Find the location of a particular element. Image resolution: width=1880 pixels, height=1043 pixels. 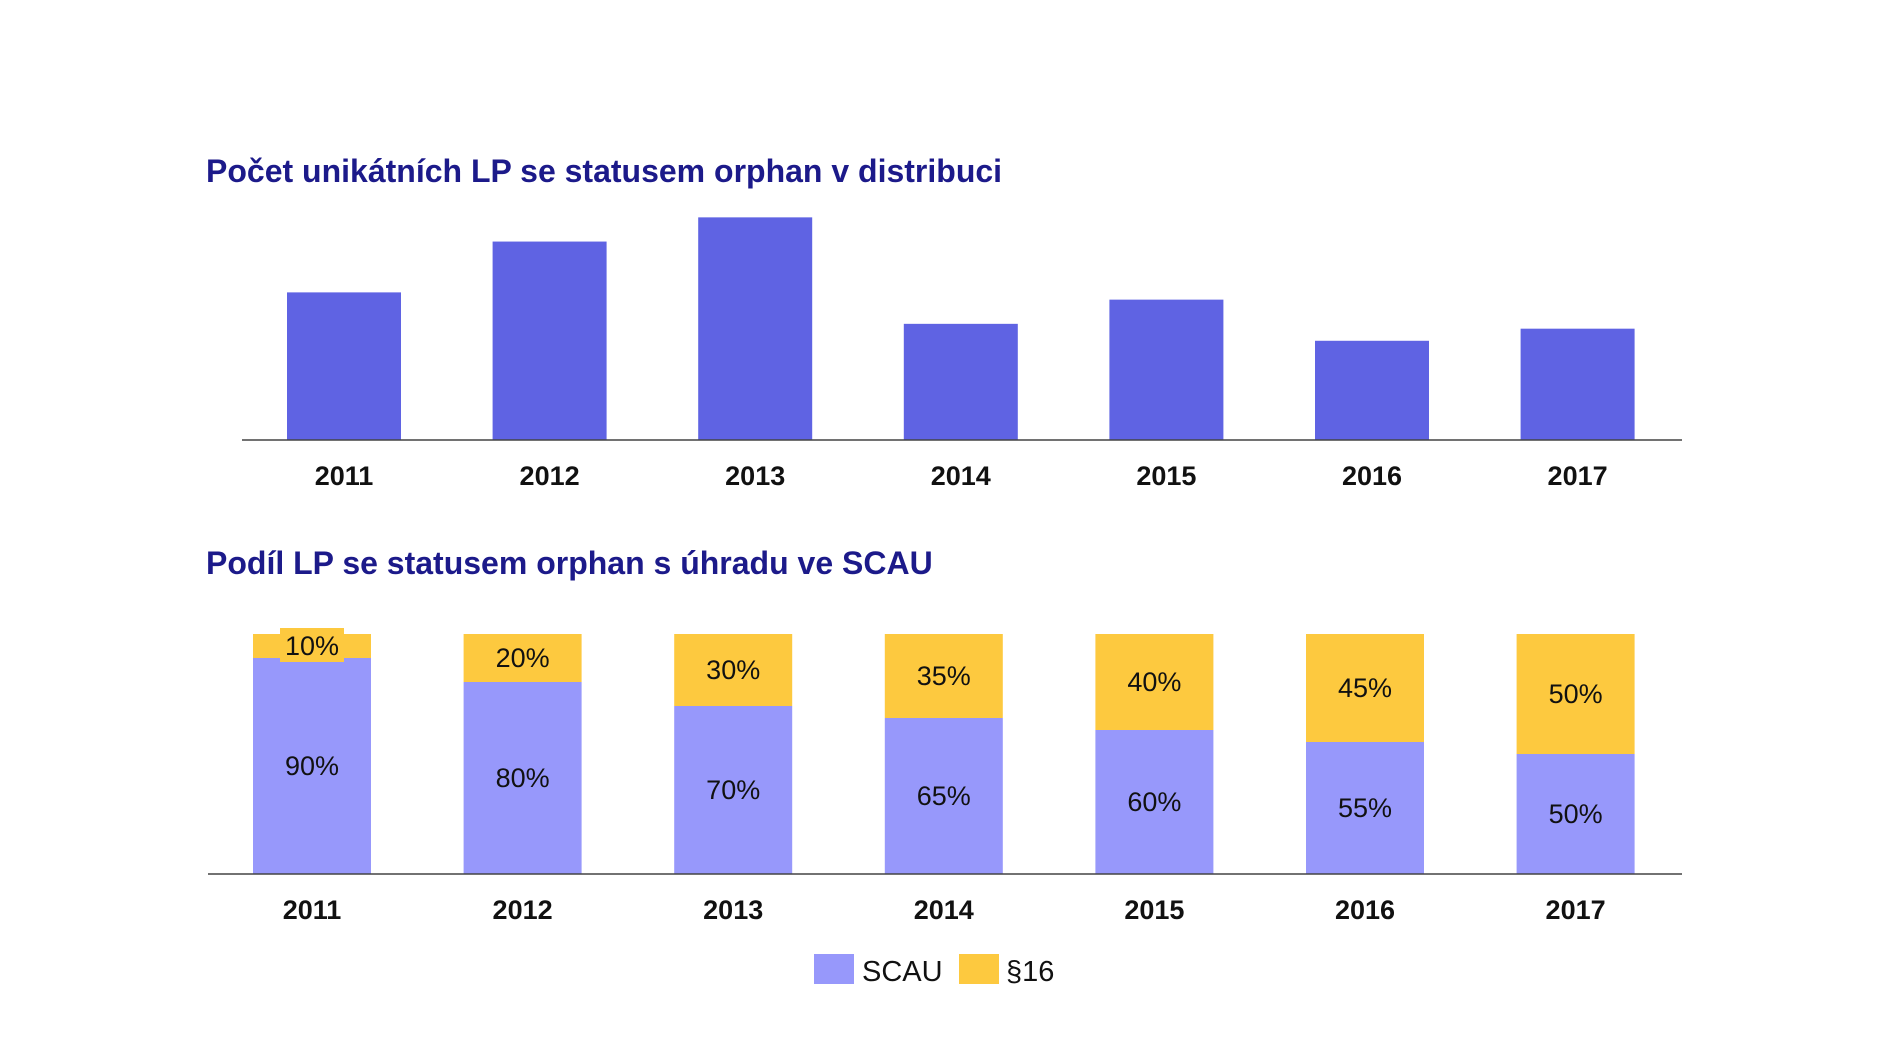

chart2-data-label-scau-2011: 90% is located at coordinates (312, 766).